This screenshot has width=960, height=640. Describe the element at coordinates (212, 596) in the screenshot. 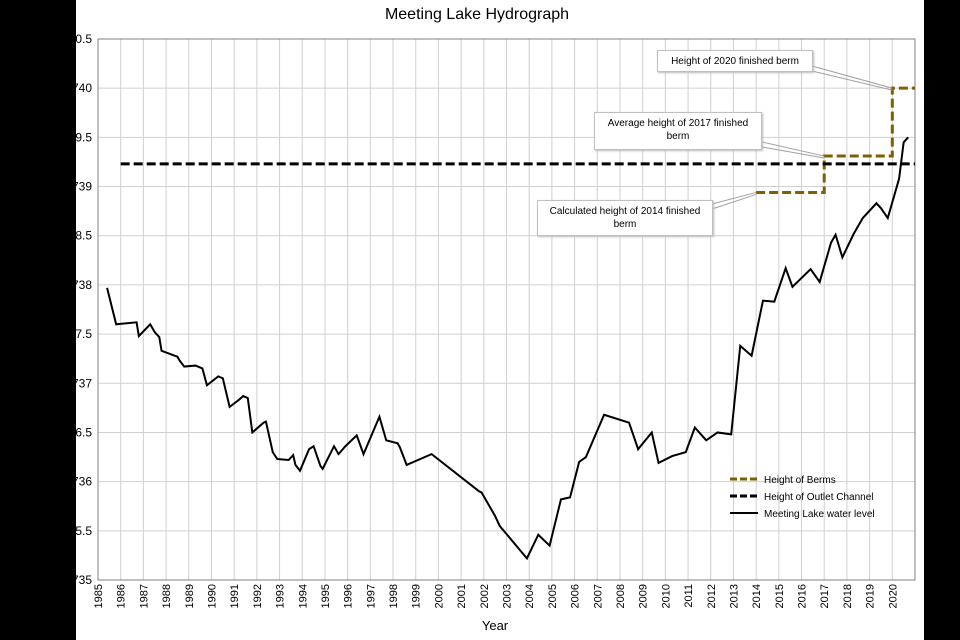

I see `x-tick-label: 1990` at that location.